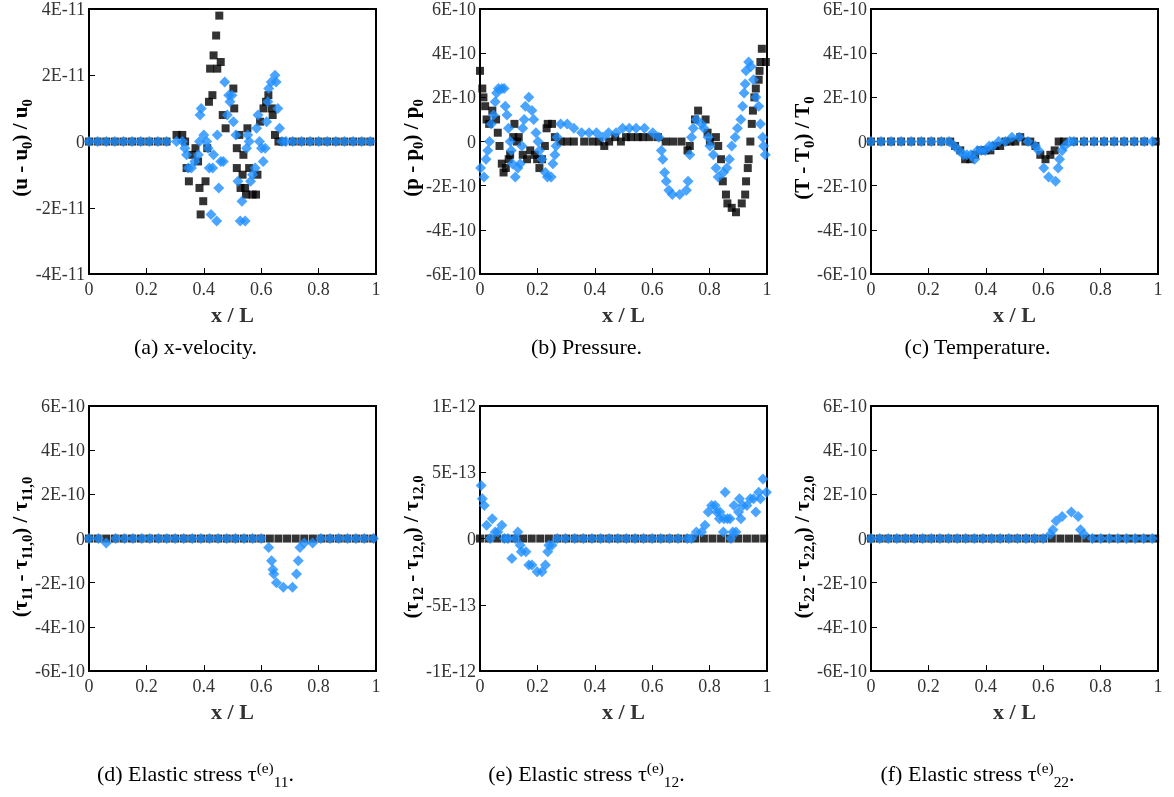  I want to click on y-tick-label: 5E-13, so click(454, 472).